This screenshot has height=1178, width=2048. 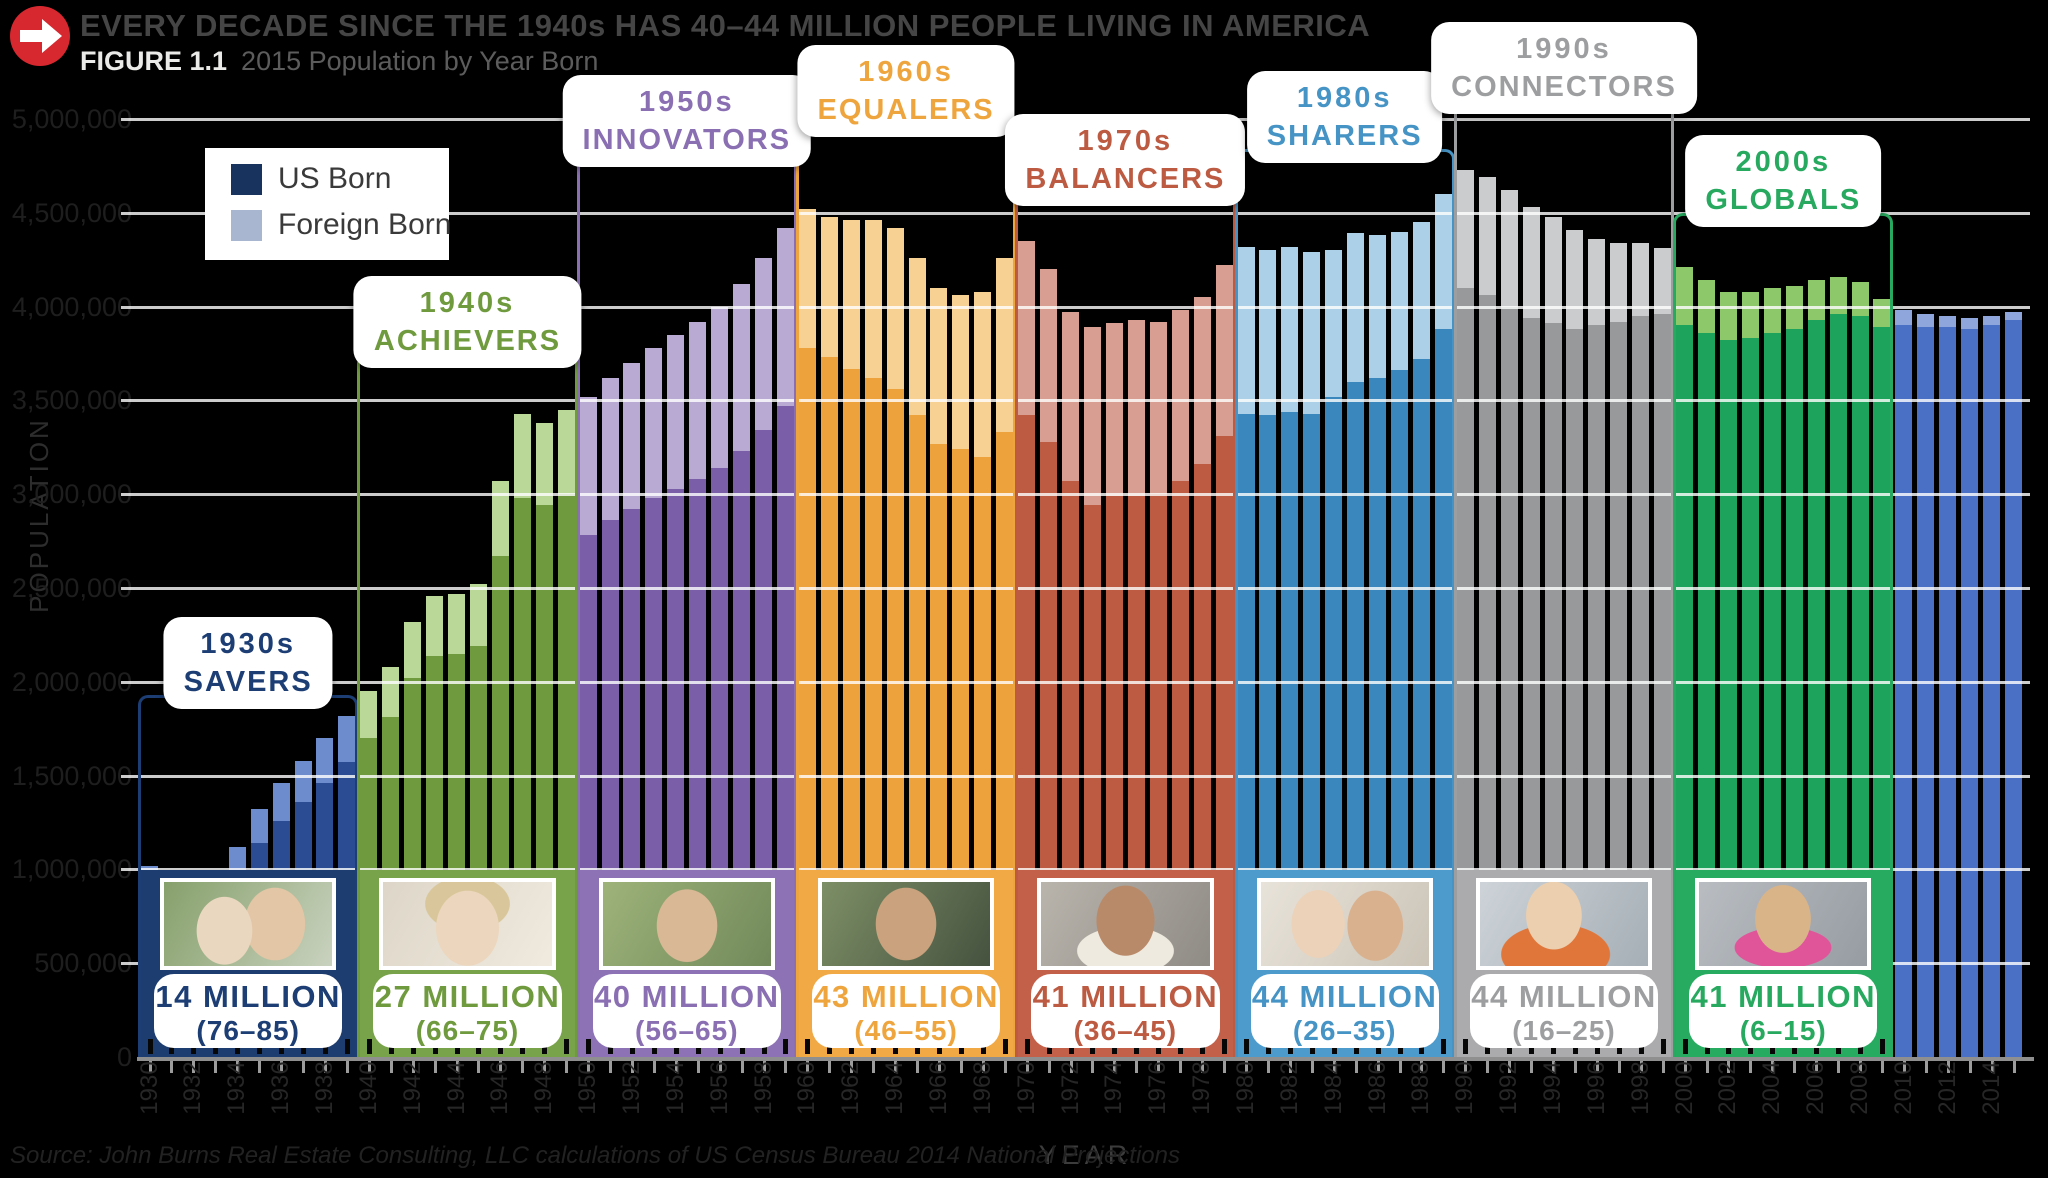 I want to click on bar-1946-foreign-born, so click(x=500, y=519).